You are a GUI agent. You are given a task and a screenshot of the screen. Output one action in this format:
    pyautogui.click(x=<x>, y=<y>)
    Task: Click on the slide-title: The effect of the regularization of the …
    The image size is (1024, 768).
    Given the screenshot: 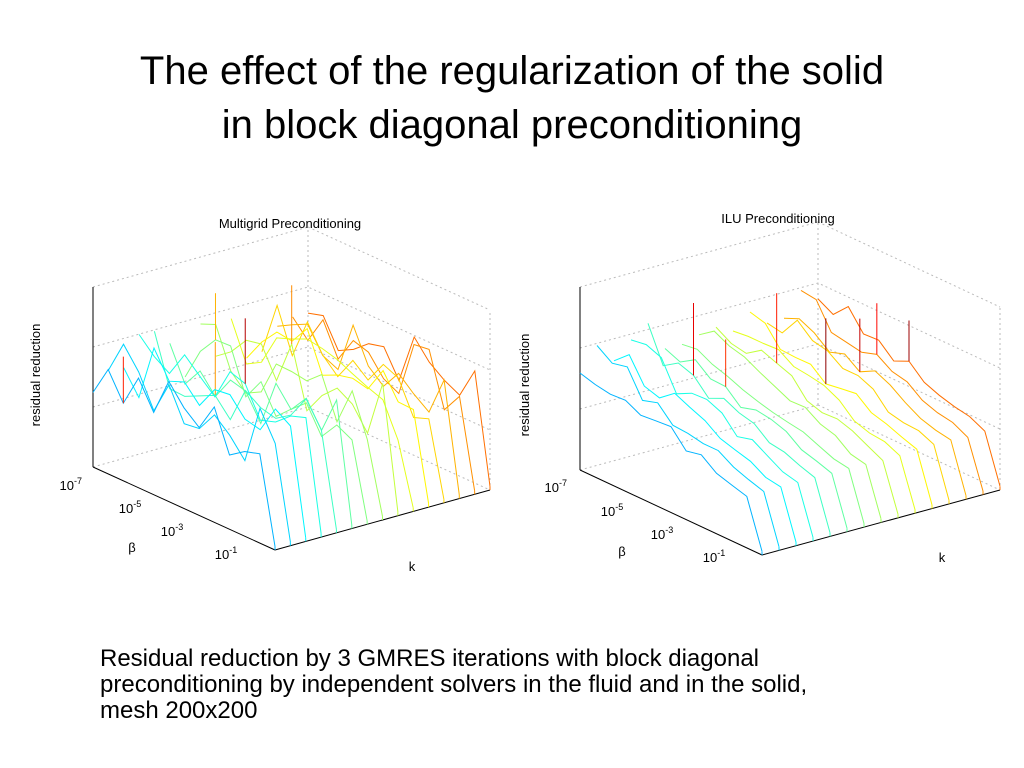 What is the action you would take?
    pyautogui.click(x=512, y=71)
    